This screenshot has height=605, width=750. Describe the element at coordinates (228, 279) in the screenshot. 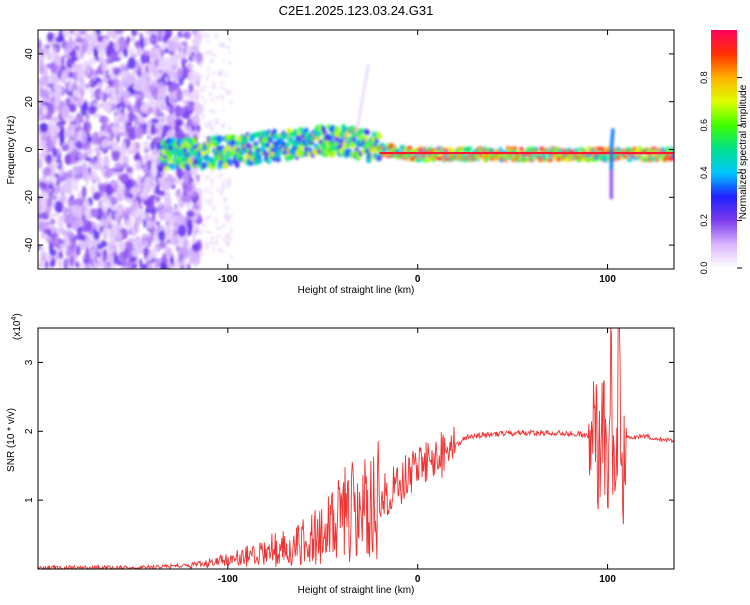

I see `top-x-tick-label: -100` at that location.